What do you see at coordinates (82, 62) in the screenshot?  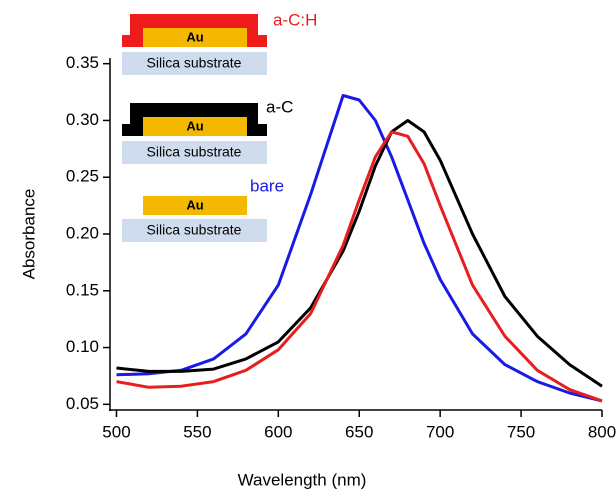 I see `y-tick-label: 0.35` at bounding box center [82, 62].